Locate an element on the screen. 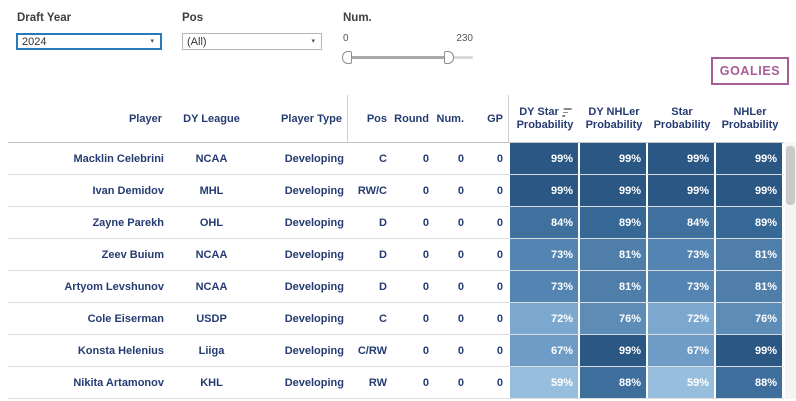  cell-pos: C/RW is located at coordinates (372, 350).